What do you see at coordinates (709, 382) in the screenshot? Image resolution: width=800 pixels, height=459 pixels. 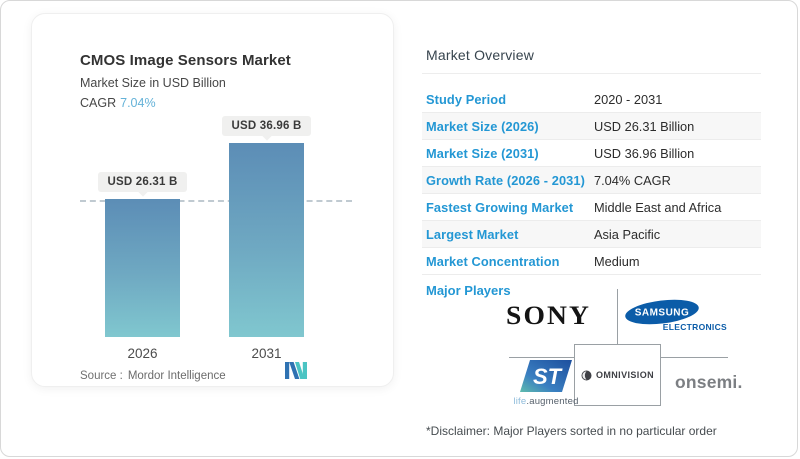 I see `onsemi-logo: onsemi.` at bounding box center [709, 382].